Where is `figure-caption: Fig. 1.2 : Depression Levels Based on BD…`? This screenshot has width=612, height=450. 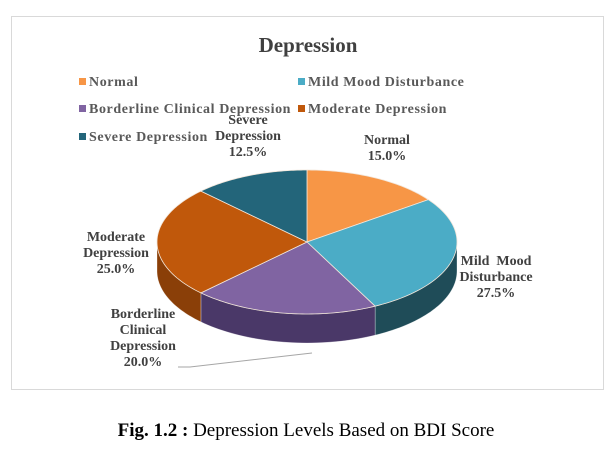
figure-caption: Fig. 1.2 : Depression Levels Based on BD… is located at coordinates (306, 431).